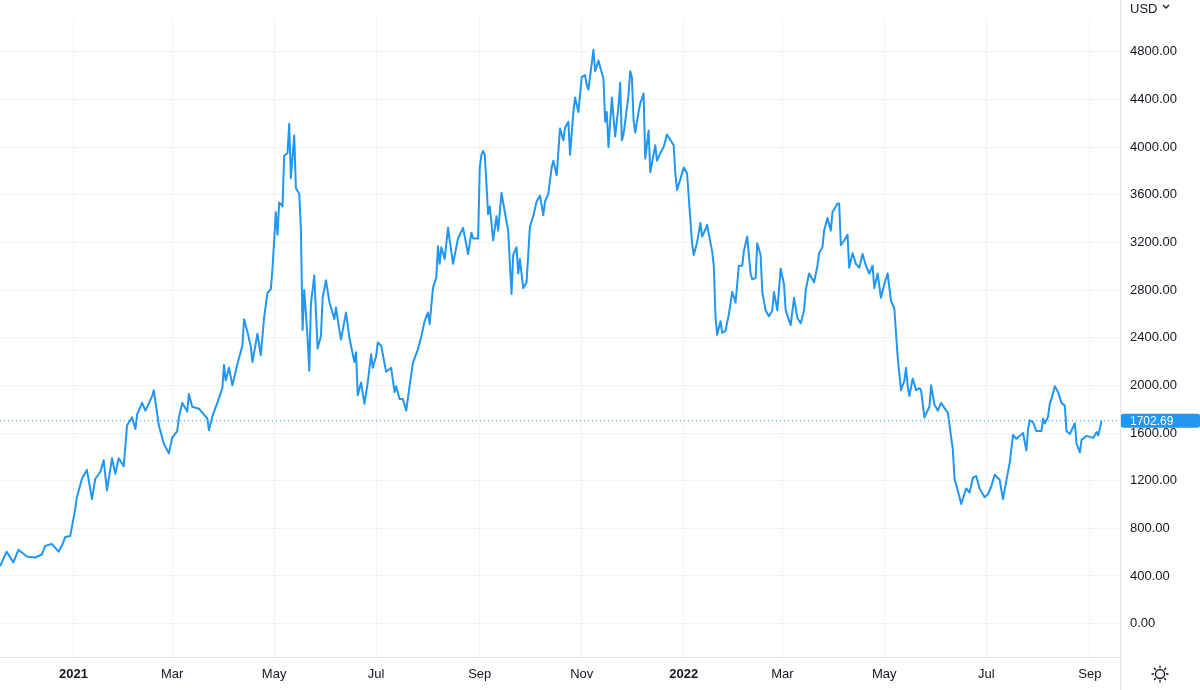 The image size is (1200, 690). I want to click on y-tick-label: 2000.00, so click(1153, 384).